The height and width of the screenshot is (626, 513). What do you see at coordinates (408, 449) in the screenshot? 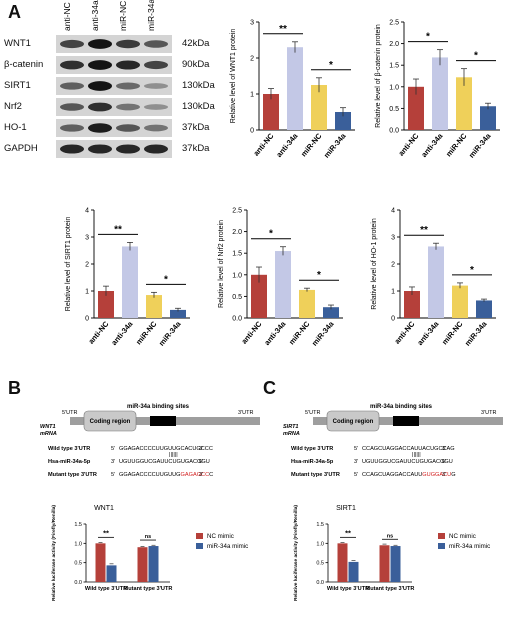
I see `sequence-text: CCAGCUAGGACCAUUACUGCCAG` at bounding box center [408, 449].